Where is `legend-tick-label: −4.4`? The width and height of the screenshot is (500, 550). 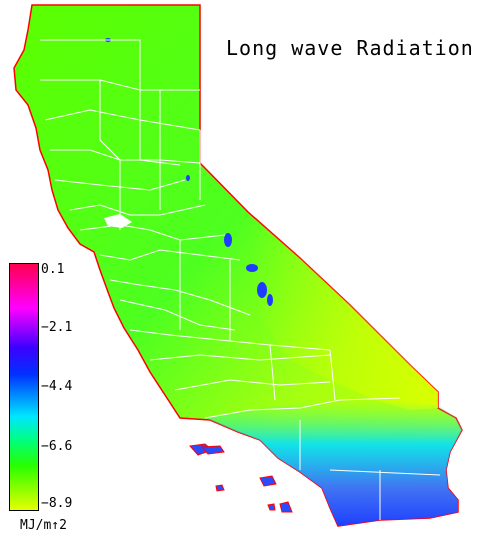
legend-tick-label: −4.4 is located at coordinates (57, 386).